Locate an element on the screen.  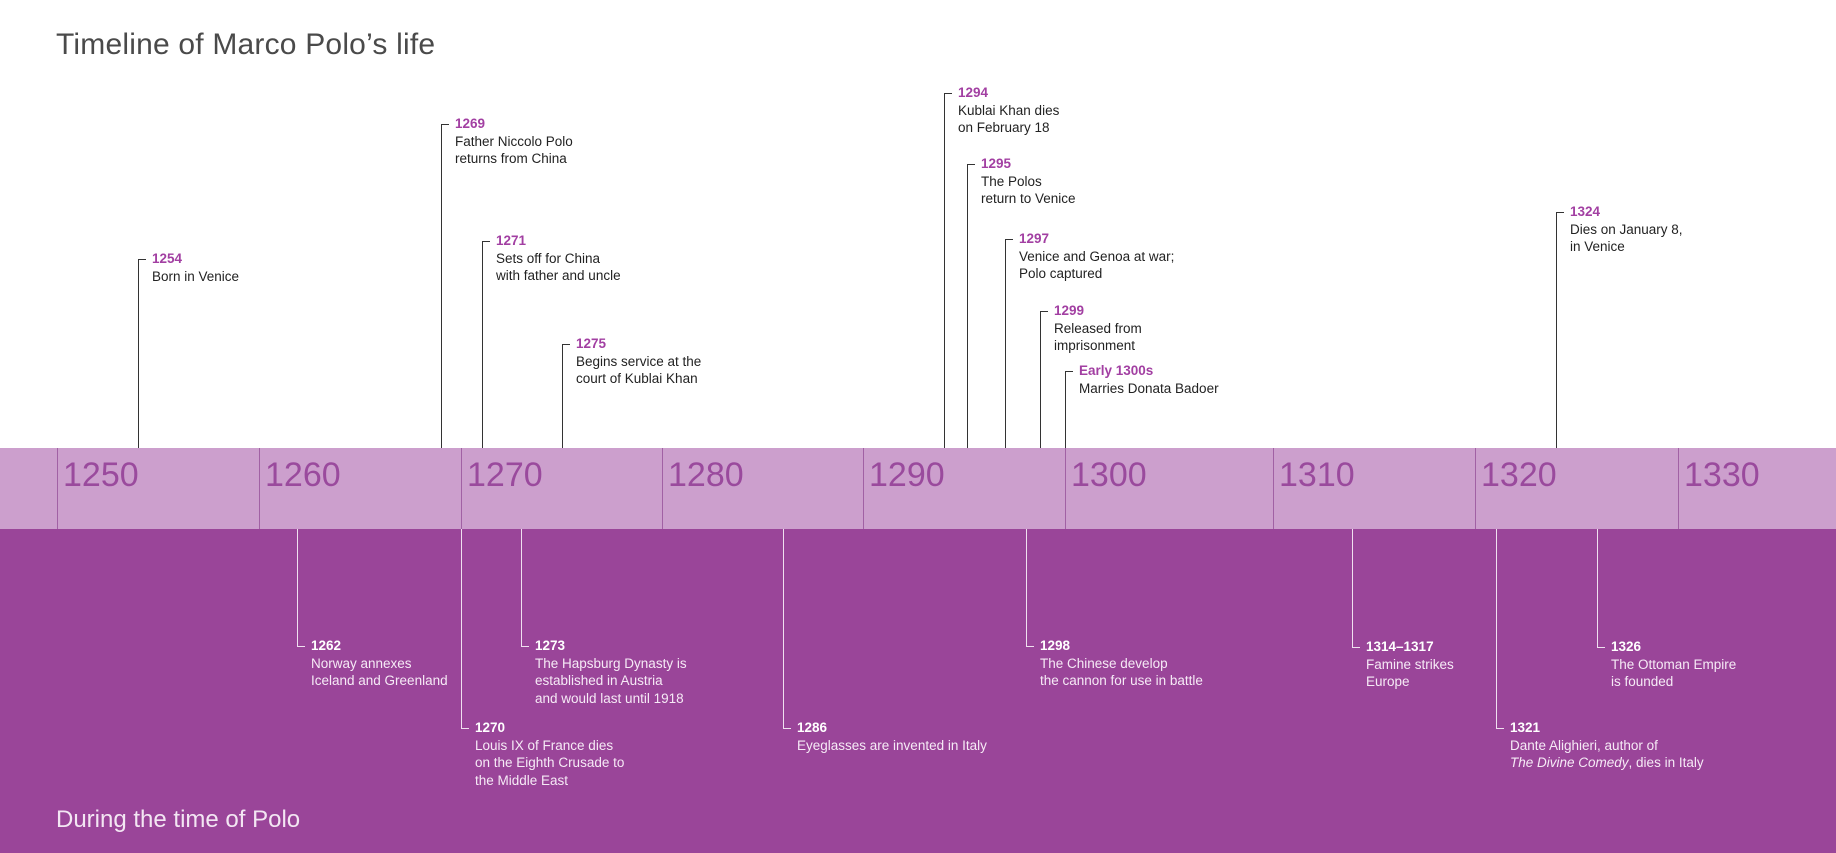
decade-1290: 1290 is located at coordinates (964, 488).